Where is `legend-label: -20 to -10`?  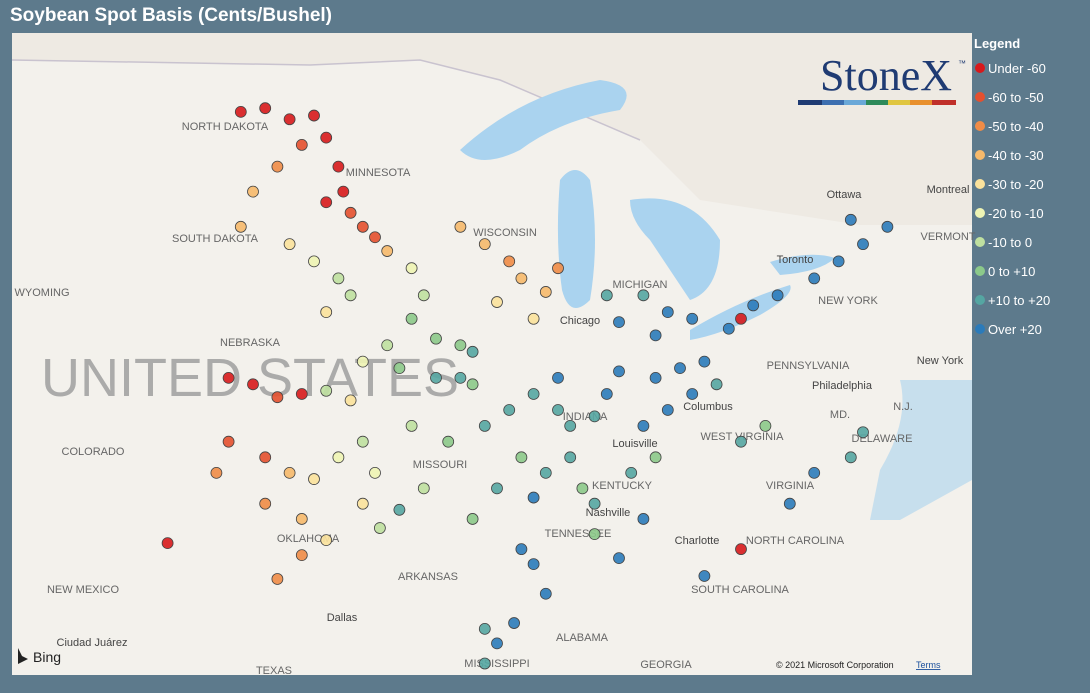 legend-label: -20 to -10 is located at coordinates (1016, 213).